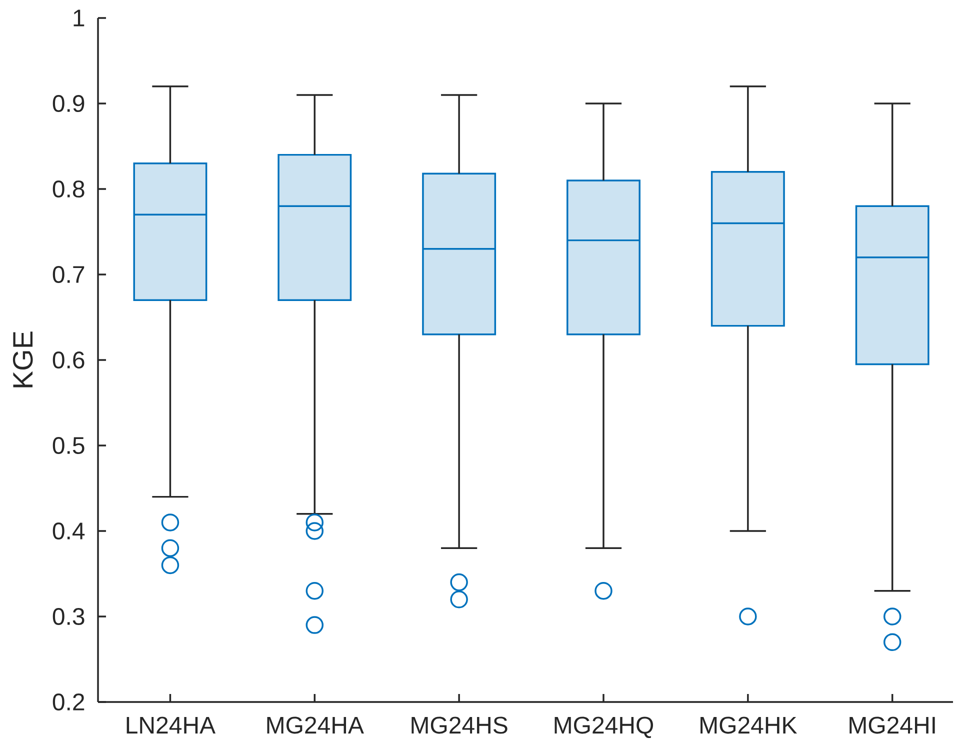 The height and width of the screenshot is (744, 956). I want to click on x-tick-label: MG24HS, so click(460, 725).